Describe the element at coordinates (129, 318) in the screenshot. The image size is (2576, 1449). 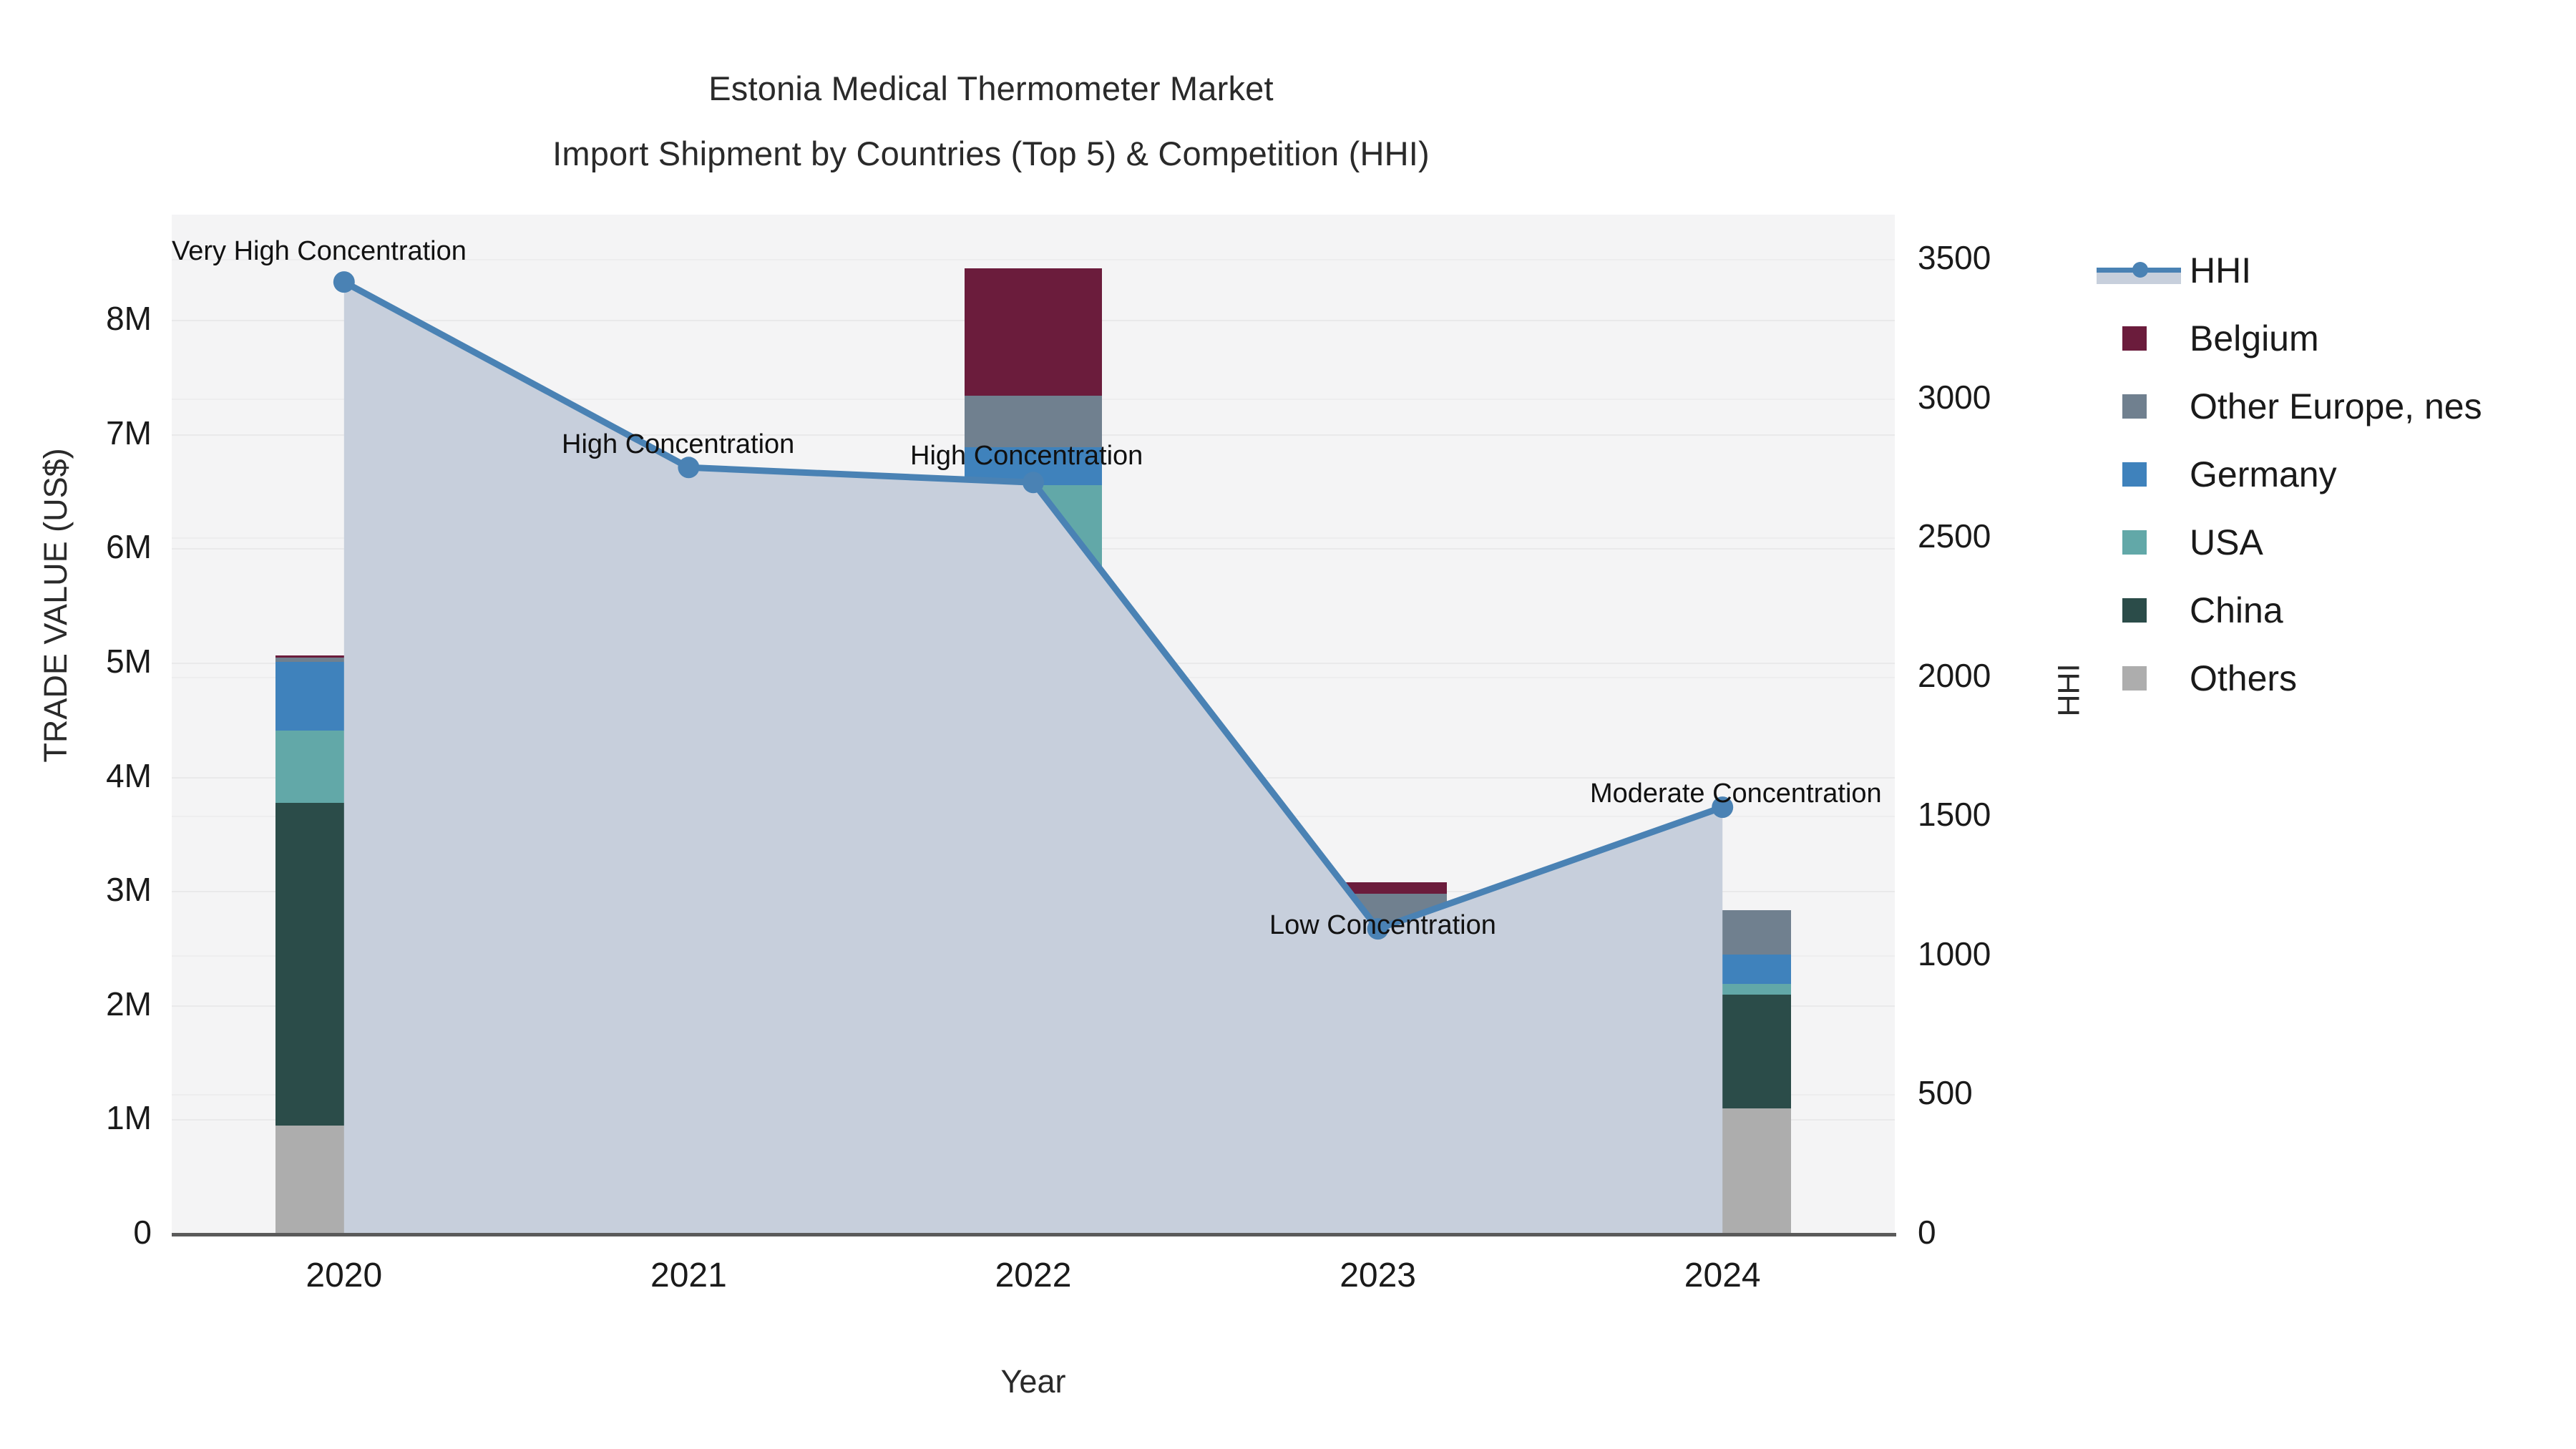
I see `y-axis-left-tick-label: 8M` at that location.